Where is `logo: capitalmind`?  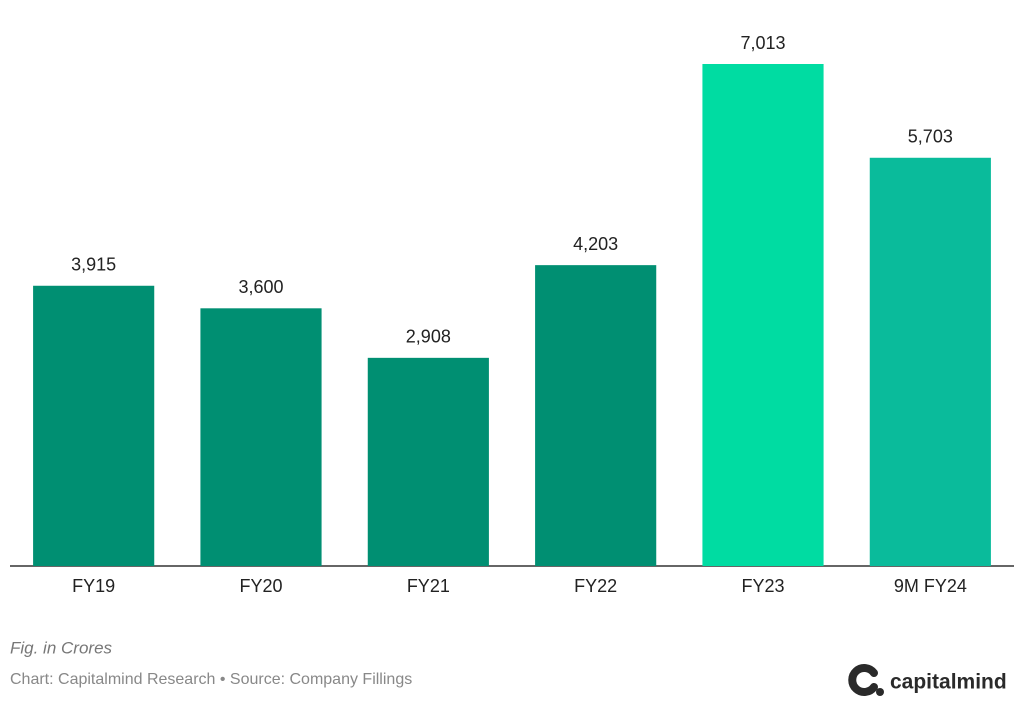 logo: capitalmind is located at coordinates (927, 680).